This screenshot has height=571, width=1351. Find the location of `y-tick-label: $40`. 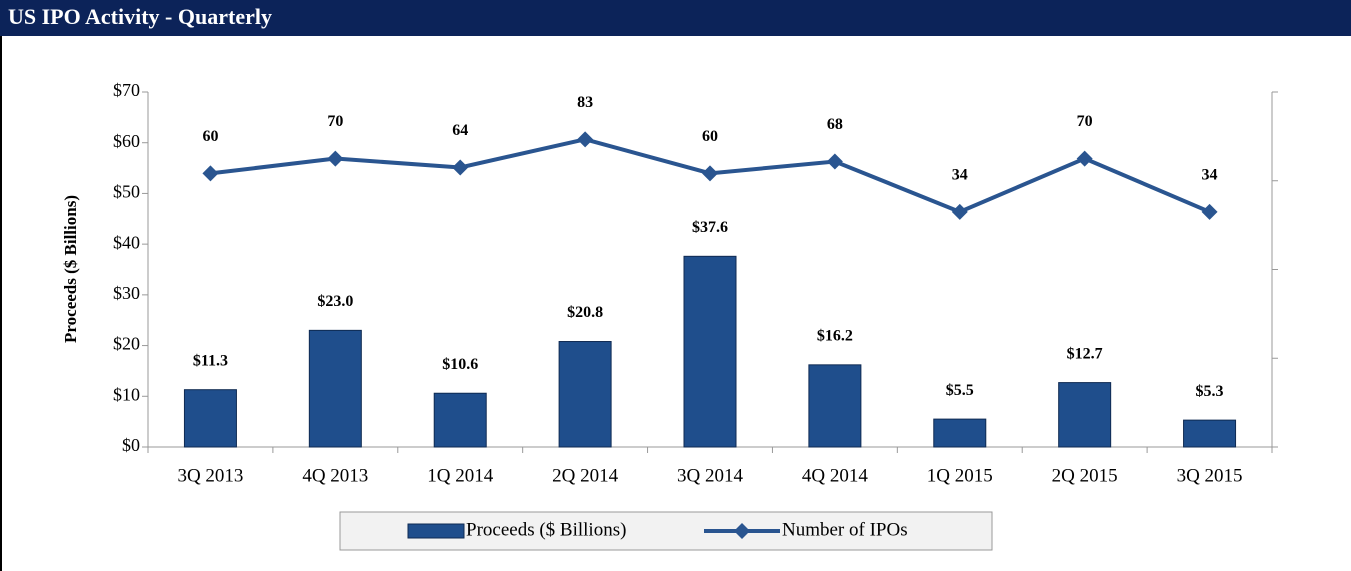

y-tick-label: $40 is located at coordinates (126, 242).